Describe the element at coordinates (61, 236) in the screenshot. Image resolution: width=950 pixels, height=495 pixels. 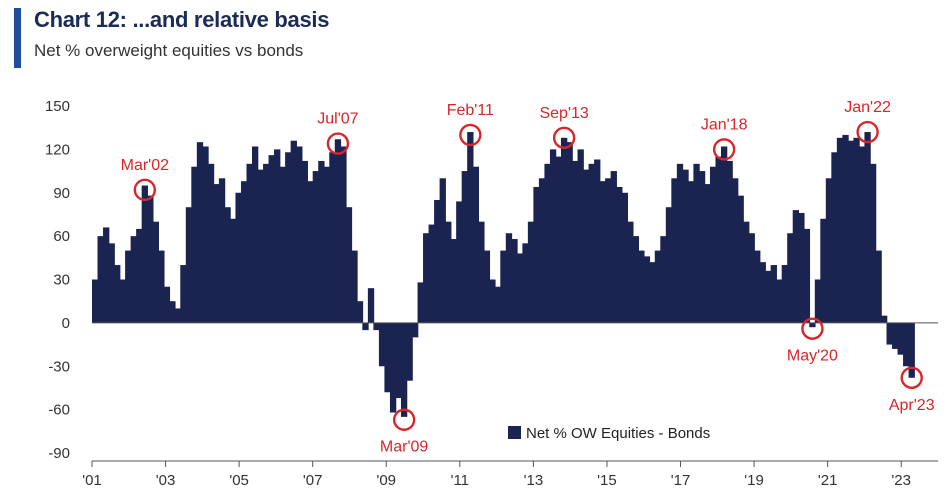
I see `y-tick-label: 60` at that location.